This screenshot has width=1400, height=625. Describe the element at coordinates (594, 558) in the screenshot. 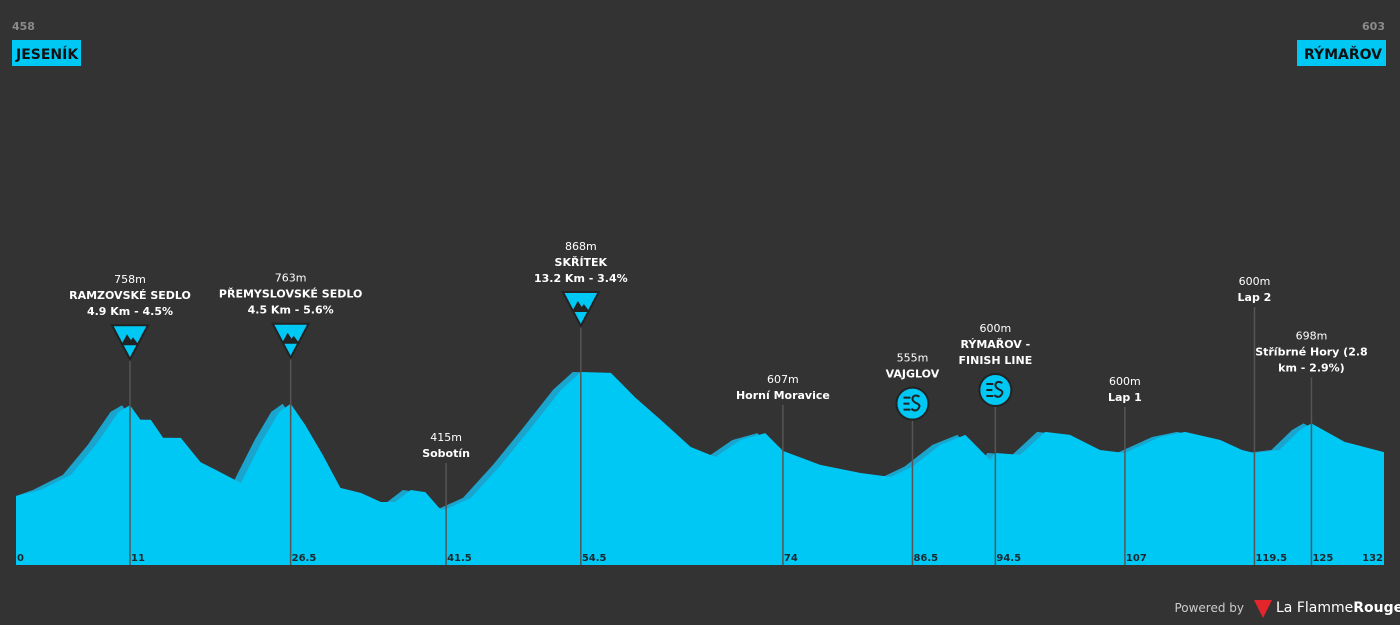

I see `x-tick-label: 54.5` at that location.